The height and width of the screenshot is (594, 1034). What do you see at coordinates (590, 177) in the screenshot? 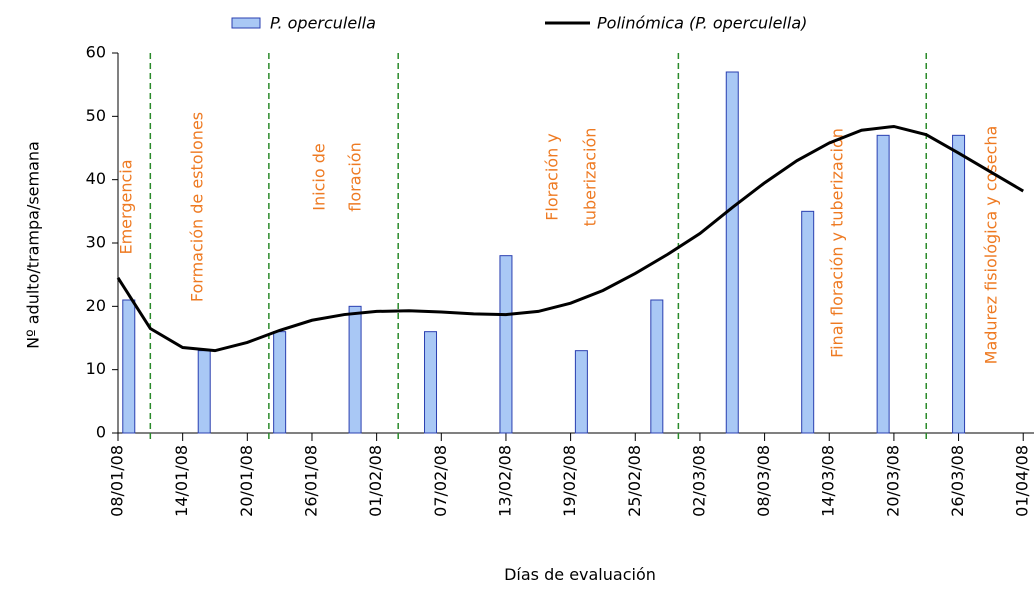
I see `phase-annotation: tuberización` at bounding box center [590, 177].